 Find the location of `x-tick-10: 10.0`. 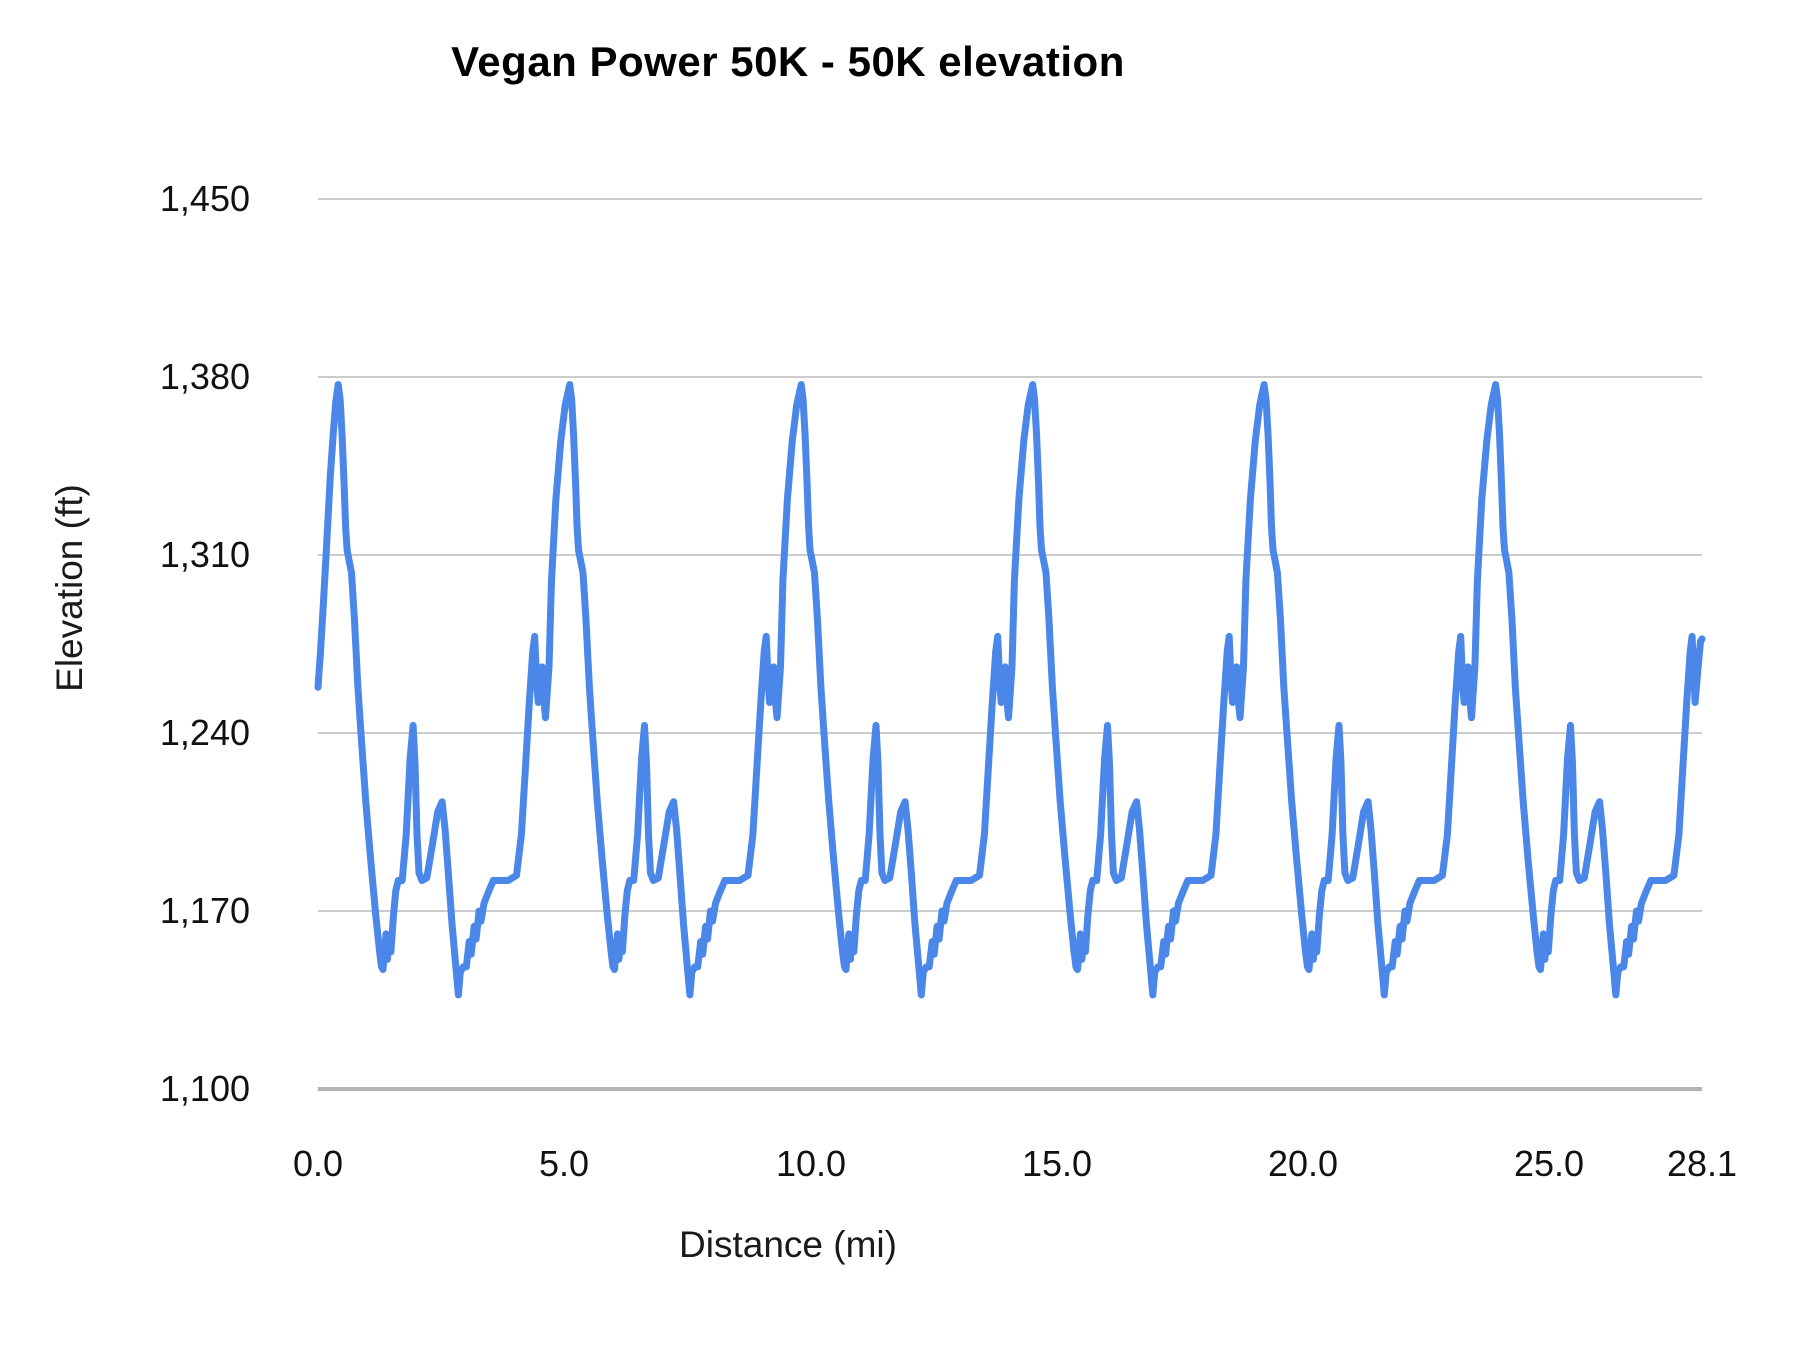

x-tick-10: 10.0 is located at coordinates (811, 1163).